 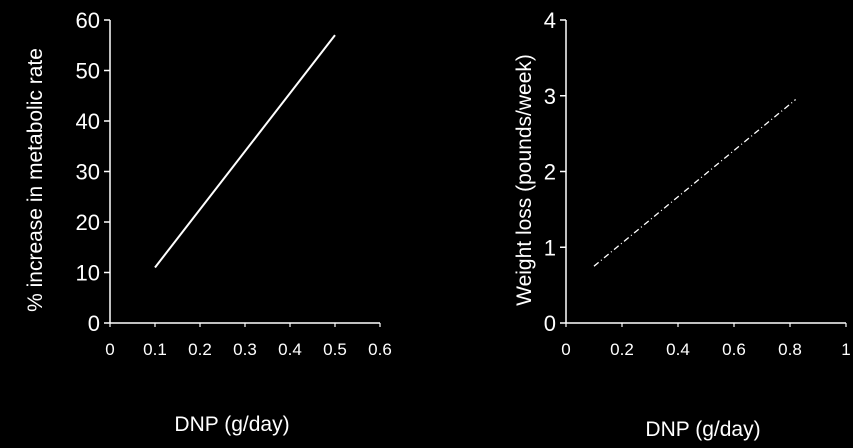 What do you see at coordinates (705, 349) in the screenshot?
I see `x-tick-labels: 0 0.2 0.4 0.6 0.8 1` at bounding box center [705, 349].